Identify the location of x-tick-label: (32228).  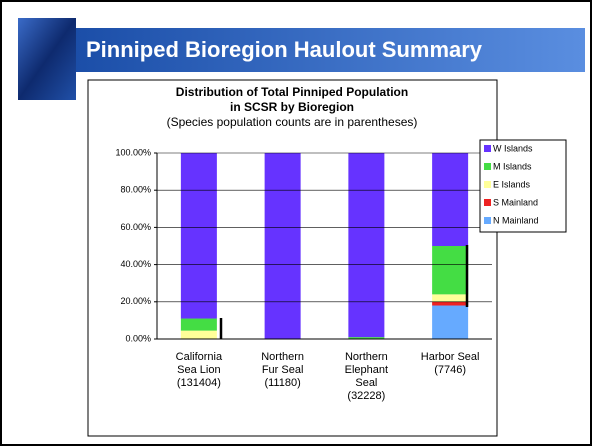
(366, 396).